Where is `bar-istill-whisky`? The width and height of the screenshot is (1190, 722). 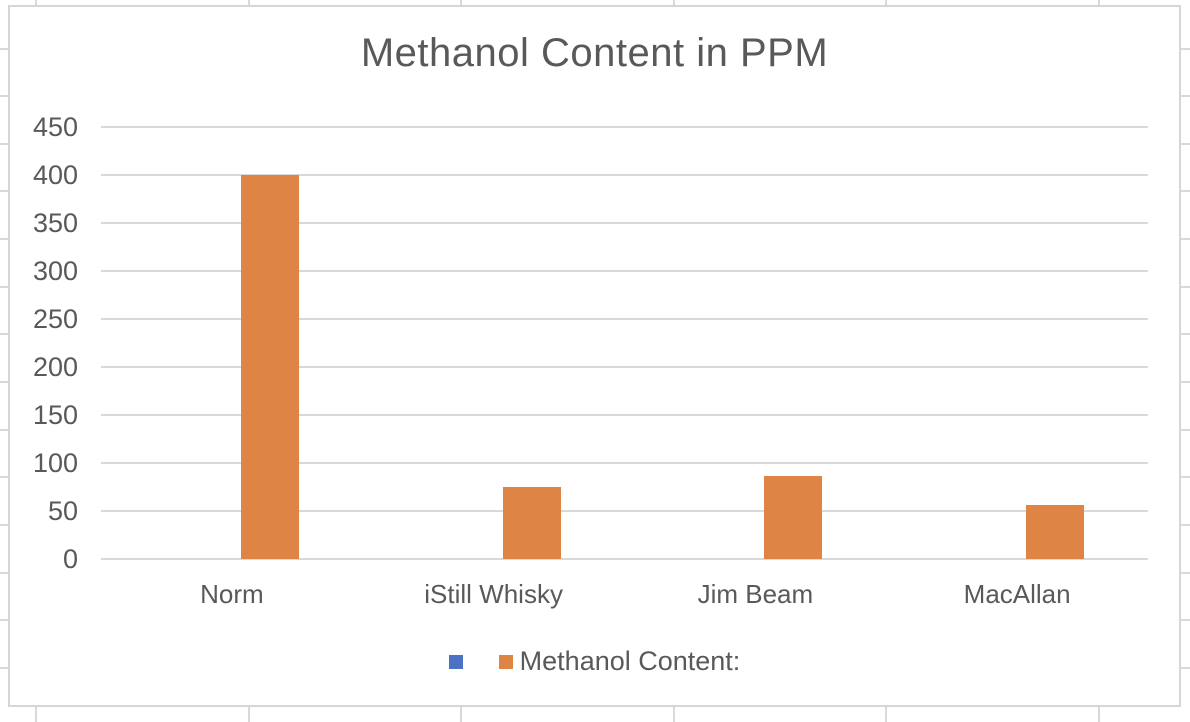 bar-istill-whisky is located at coordinates (531, 523).